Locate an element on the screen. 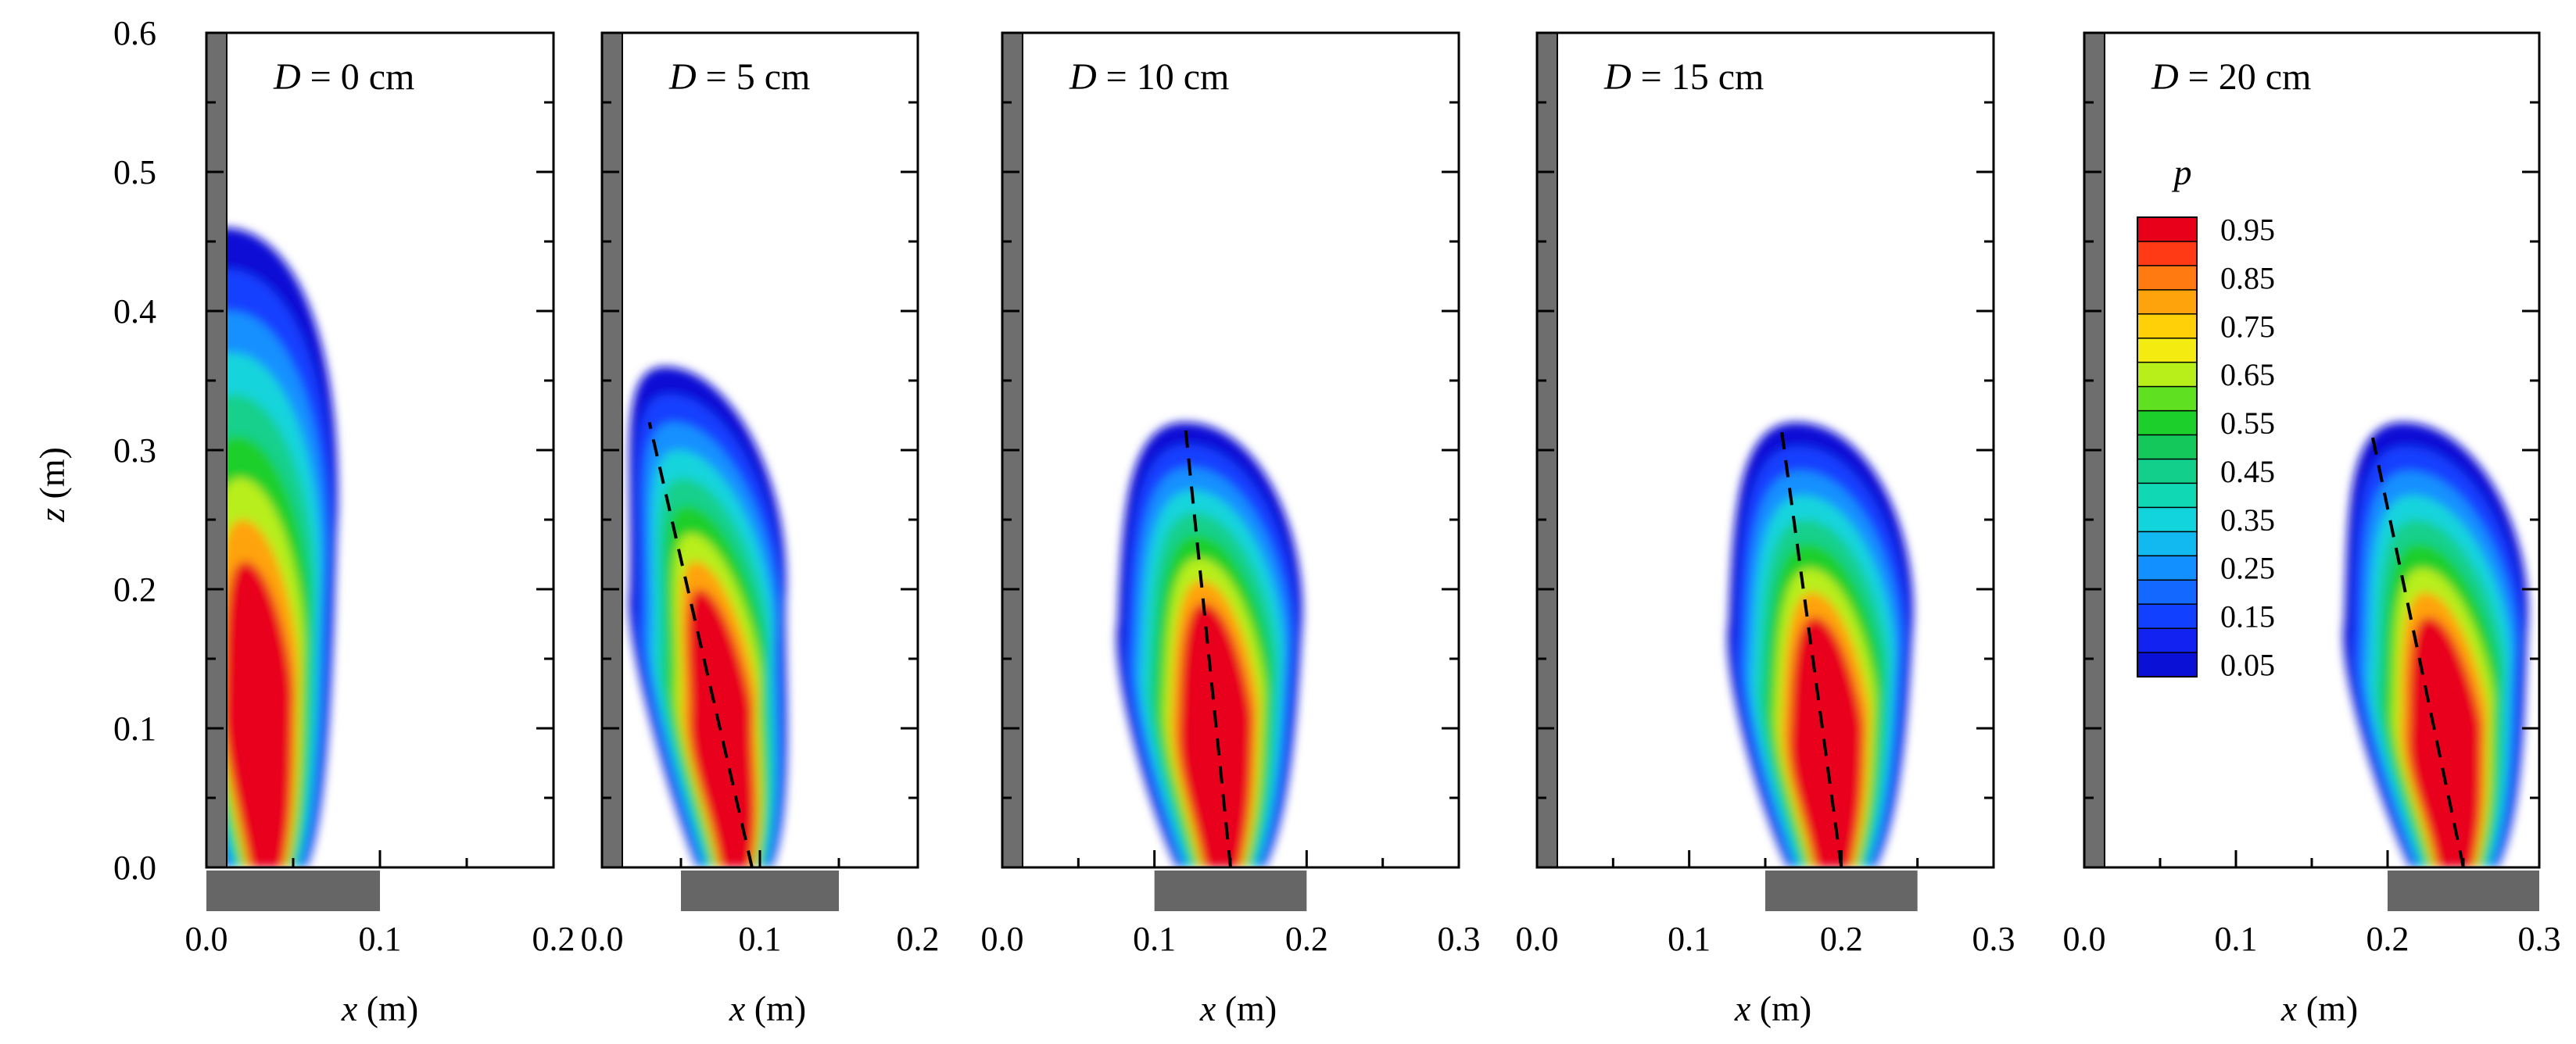 This screenshot has width=2576, height=1044. panel-title: D = 5 cm is located at coordinates (739, 77).